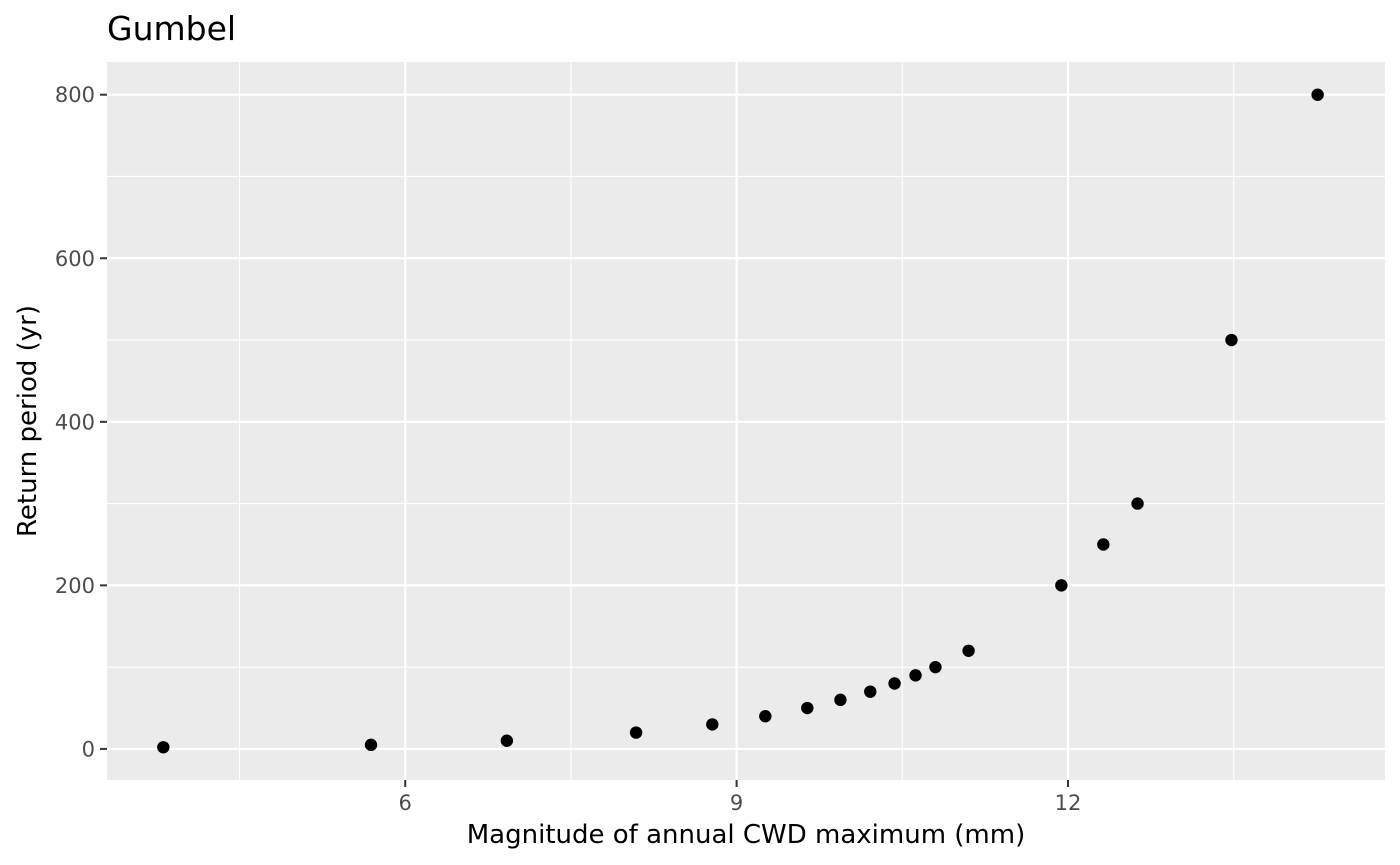  I want to click on x-tick-label: 6, so click(405, 803).